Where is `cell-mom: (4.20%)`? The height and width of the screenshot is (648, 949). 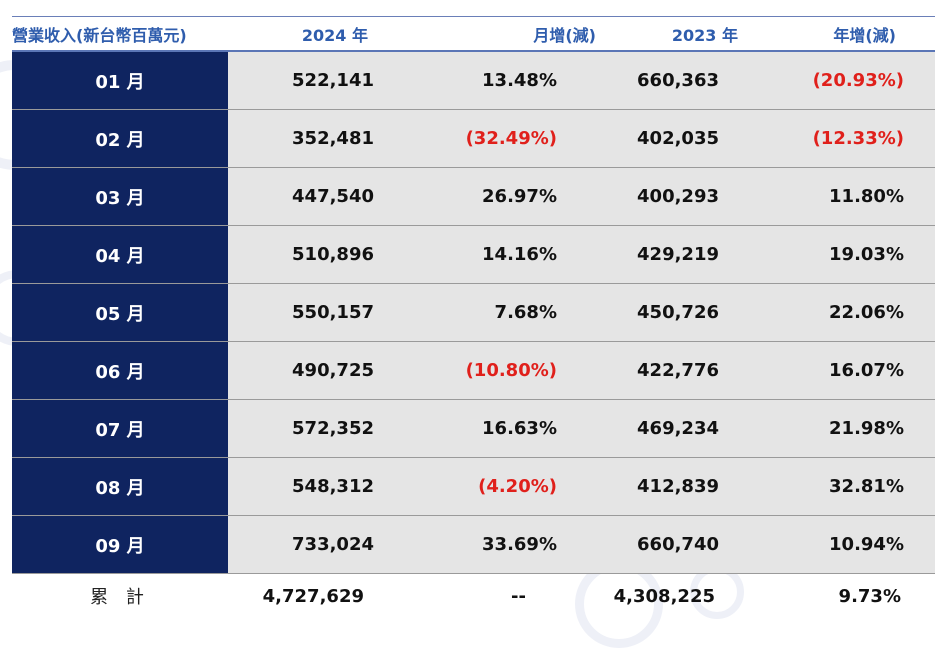 cell-mom: (4.20%) is located at coordinates (517, 486).